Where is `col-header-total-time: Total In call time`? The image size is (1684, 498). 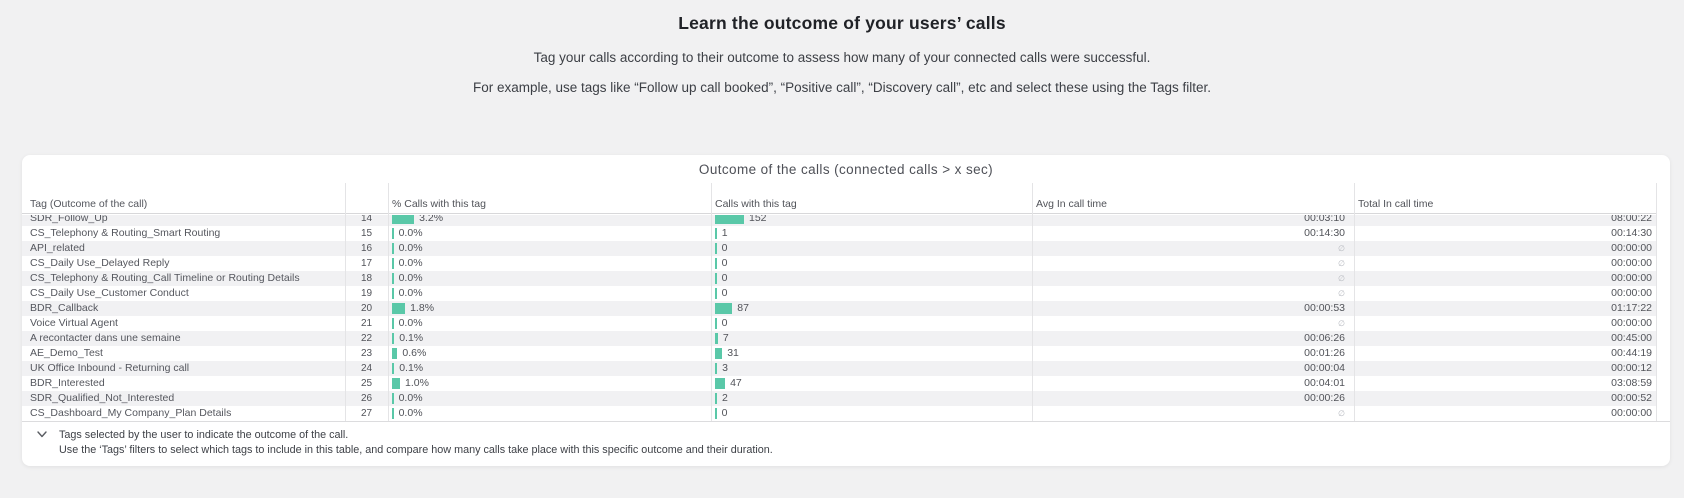
col-header-total-time: Total In call time is located at coordinates (1396, 204).